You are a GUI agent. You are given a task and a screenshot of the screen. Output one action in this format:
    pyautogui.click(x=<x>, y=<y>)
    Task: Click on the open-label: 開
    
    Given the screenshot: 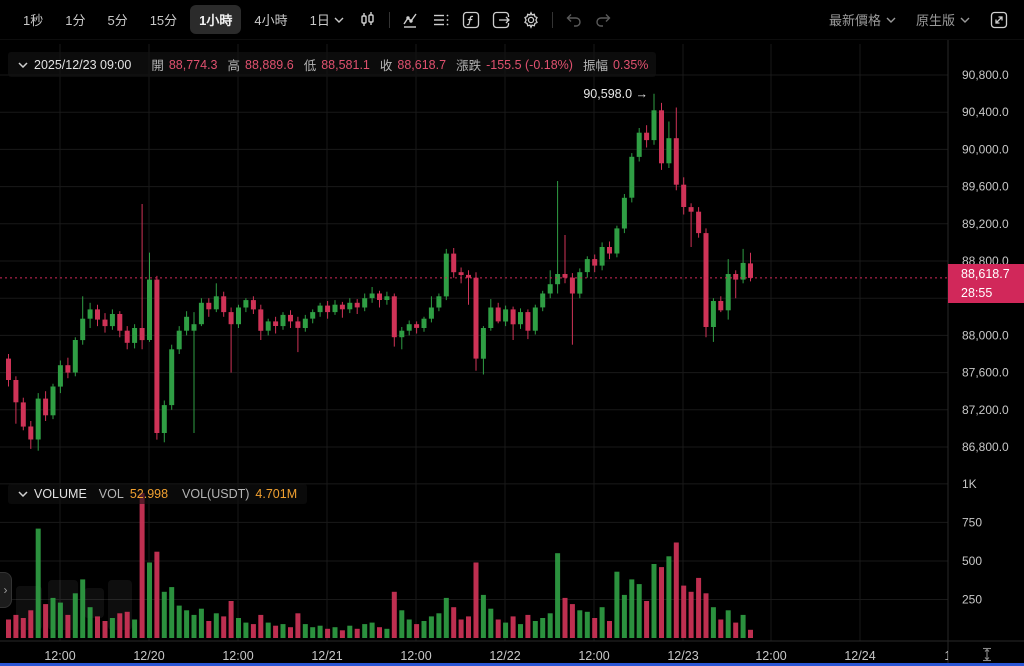 What is the action you would take?
    pyautogui.click(x=157, y=66)
    